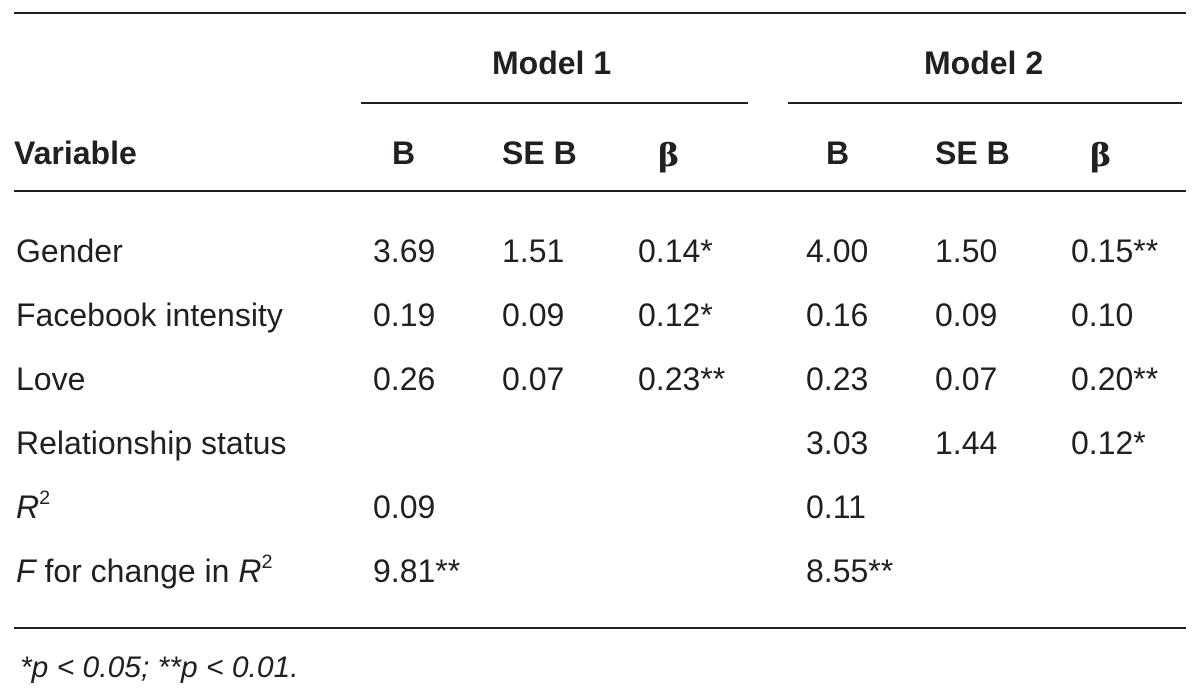 This screenshot has height=700, width=1200. What do you see at coordinates (539, 153) in the screenshot?
I see `col-header-seb-model-1: SE B` at bounding box center [539, 153].